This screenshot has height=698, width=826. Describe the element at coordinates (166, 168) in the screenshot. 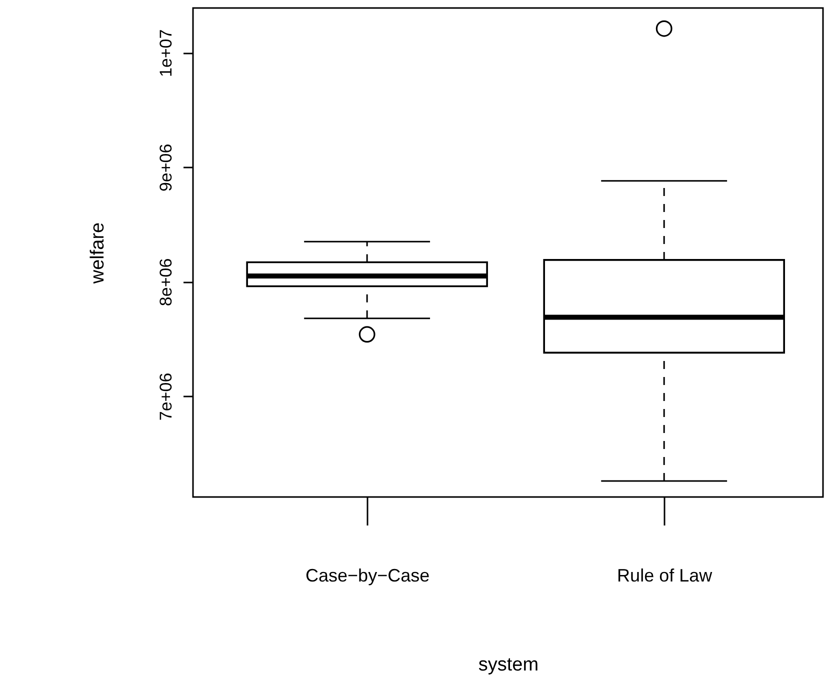

I see `y-tick-label: 9e+06` at that location.